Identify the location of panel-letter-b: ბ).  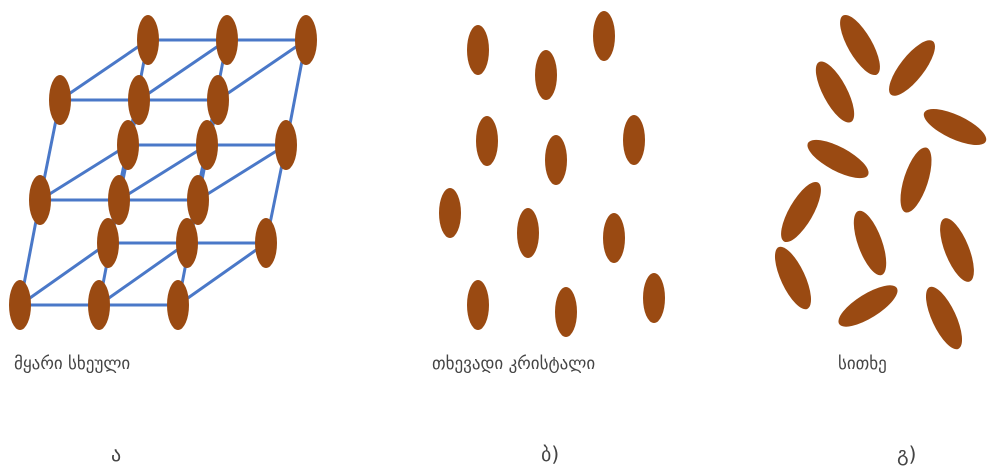
(550, 454).